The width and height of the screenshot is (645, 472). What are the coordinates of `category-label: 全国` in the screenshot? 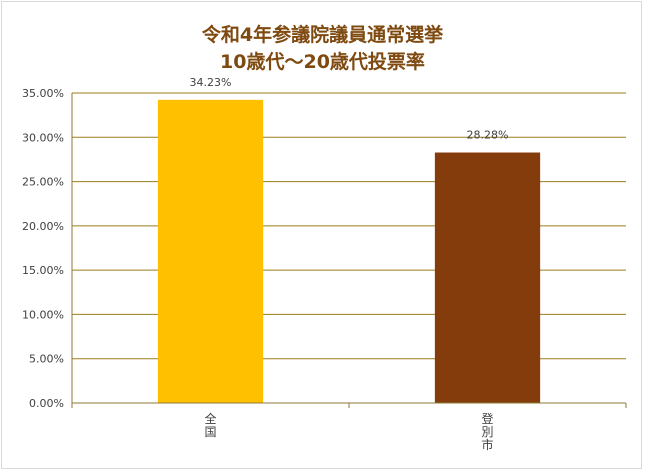 It's located at (210, 425).